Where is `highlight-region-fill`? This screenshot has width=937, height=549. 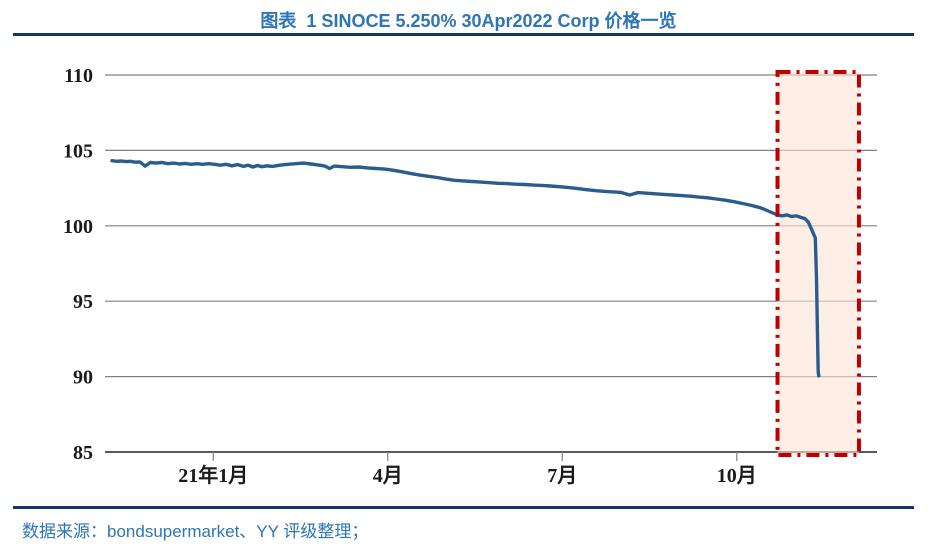
highlight-region-fill is located at coordinates (818, 263).